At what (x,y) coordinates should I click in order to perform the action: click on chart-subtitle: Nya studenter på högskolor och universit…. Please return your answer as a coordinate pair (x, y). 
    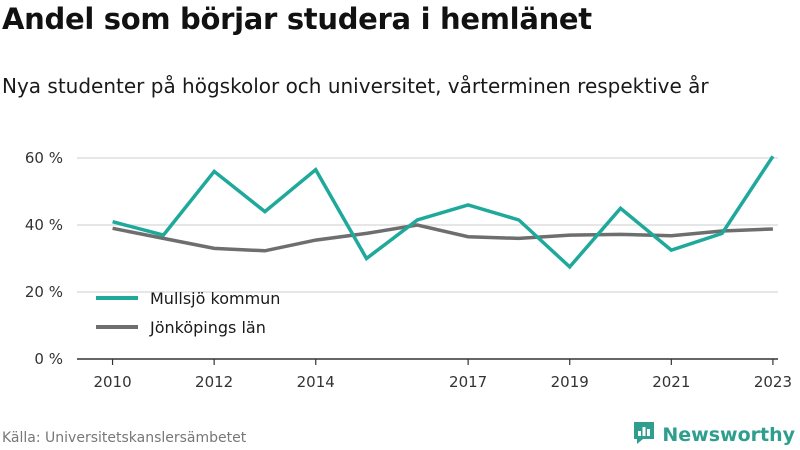
    Looking at the image, I should click on (355, 86).